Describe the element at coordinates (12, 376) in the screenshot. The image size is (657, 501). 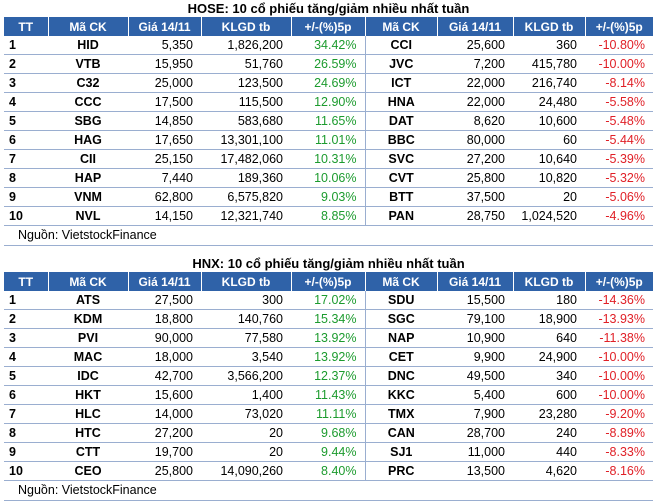
I see `row-number: 5` at that location.